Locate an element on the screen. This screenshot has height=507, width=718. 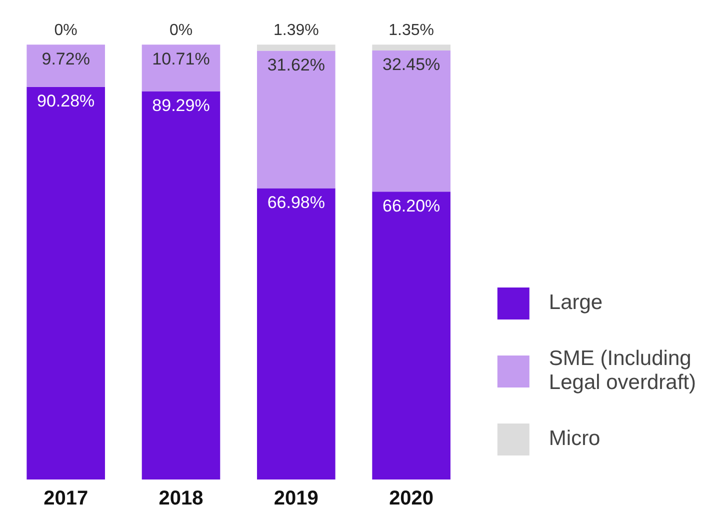
x-tick-label: 2019 is located at coordinates (296, 497).